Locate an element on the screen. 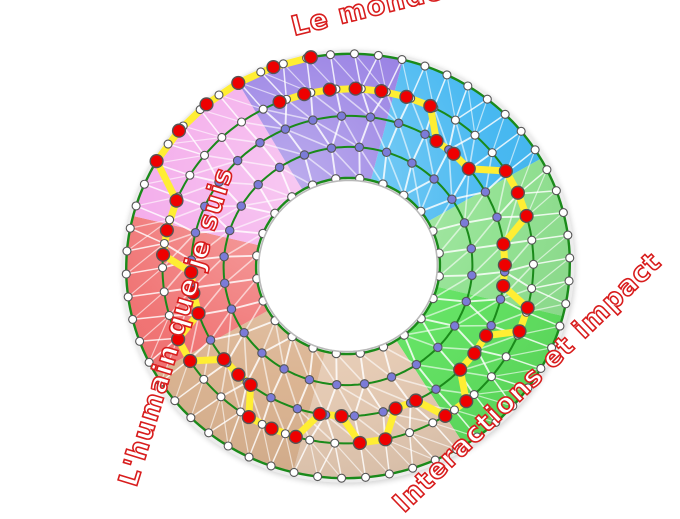  center-hole is located at coordinates (348, 265).